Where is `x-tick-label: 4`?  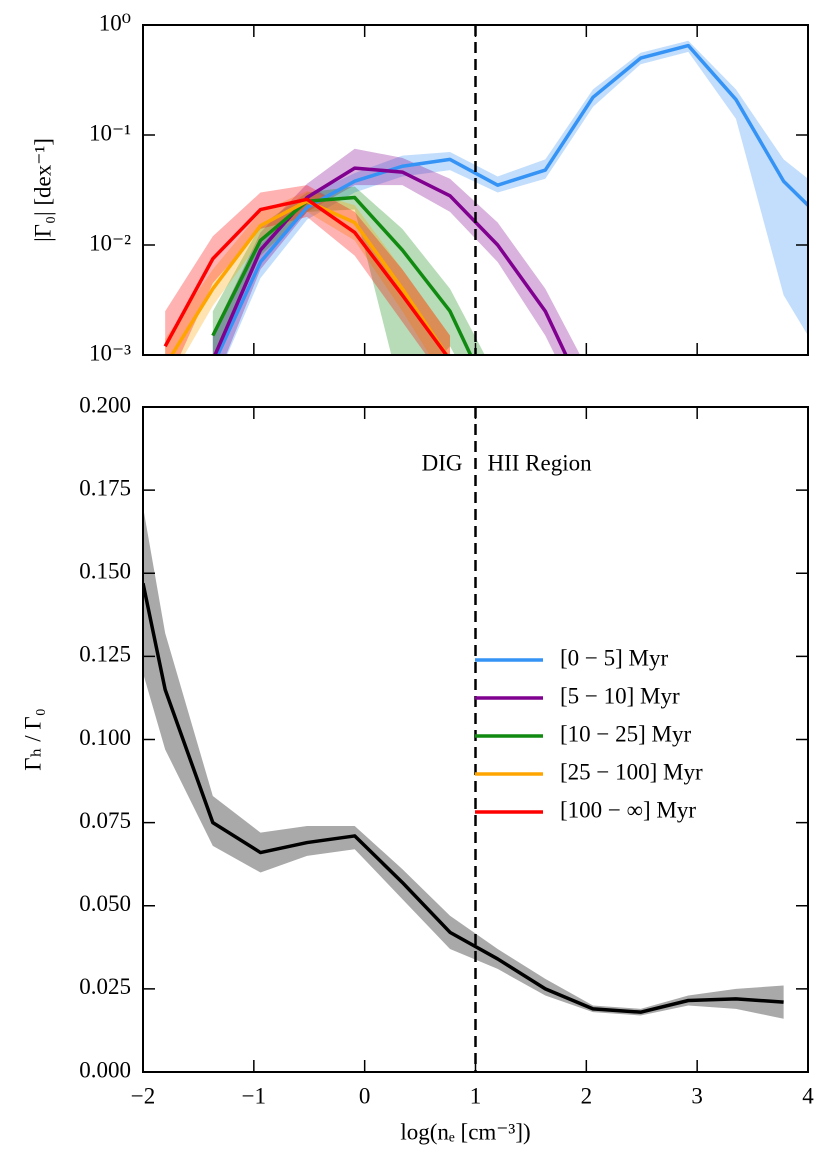 x-tick-label: 4 is located at coordinates (808, 1095).